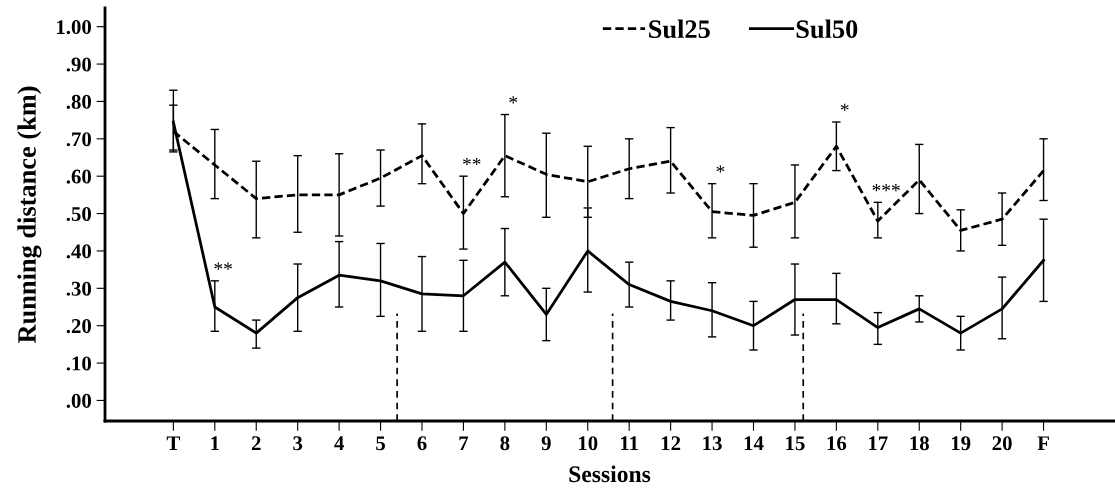 The image size is (1115, 497). I want to click on x-tick-label: 18, so click(919, 443).